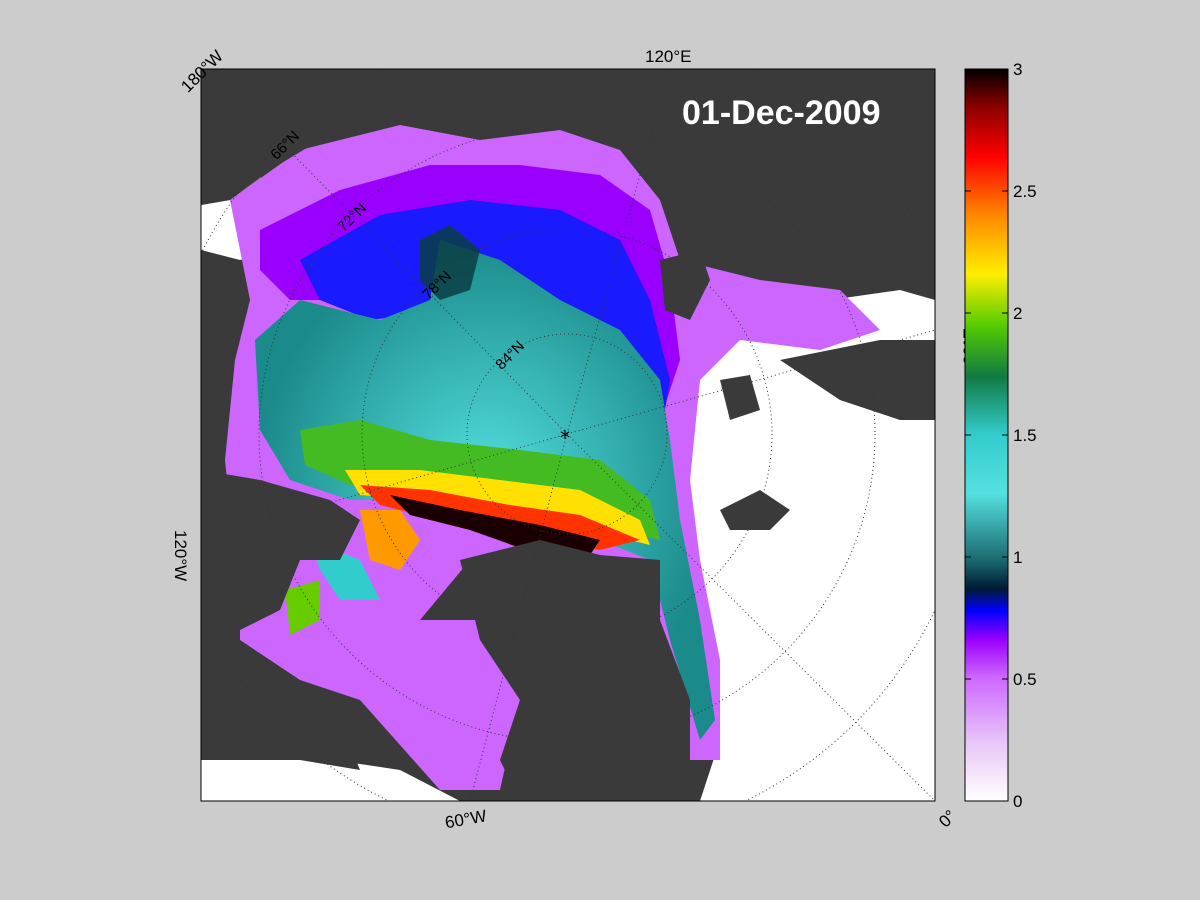 The image size is (1200, 900). What do you see at coordinates (310, 137) in the screenshot?
I see `alaska` at bounding box center [310, 137].